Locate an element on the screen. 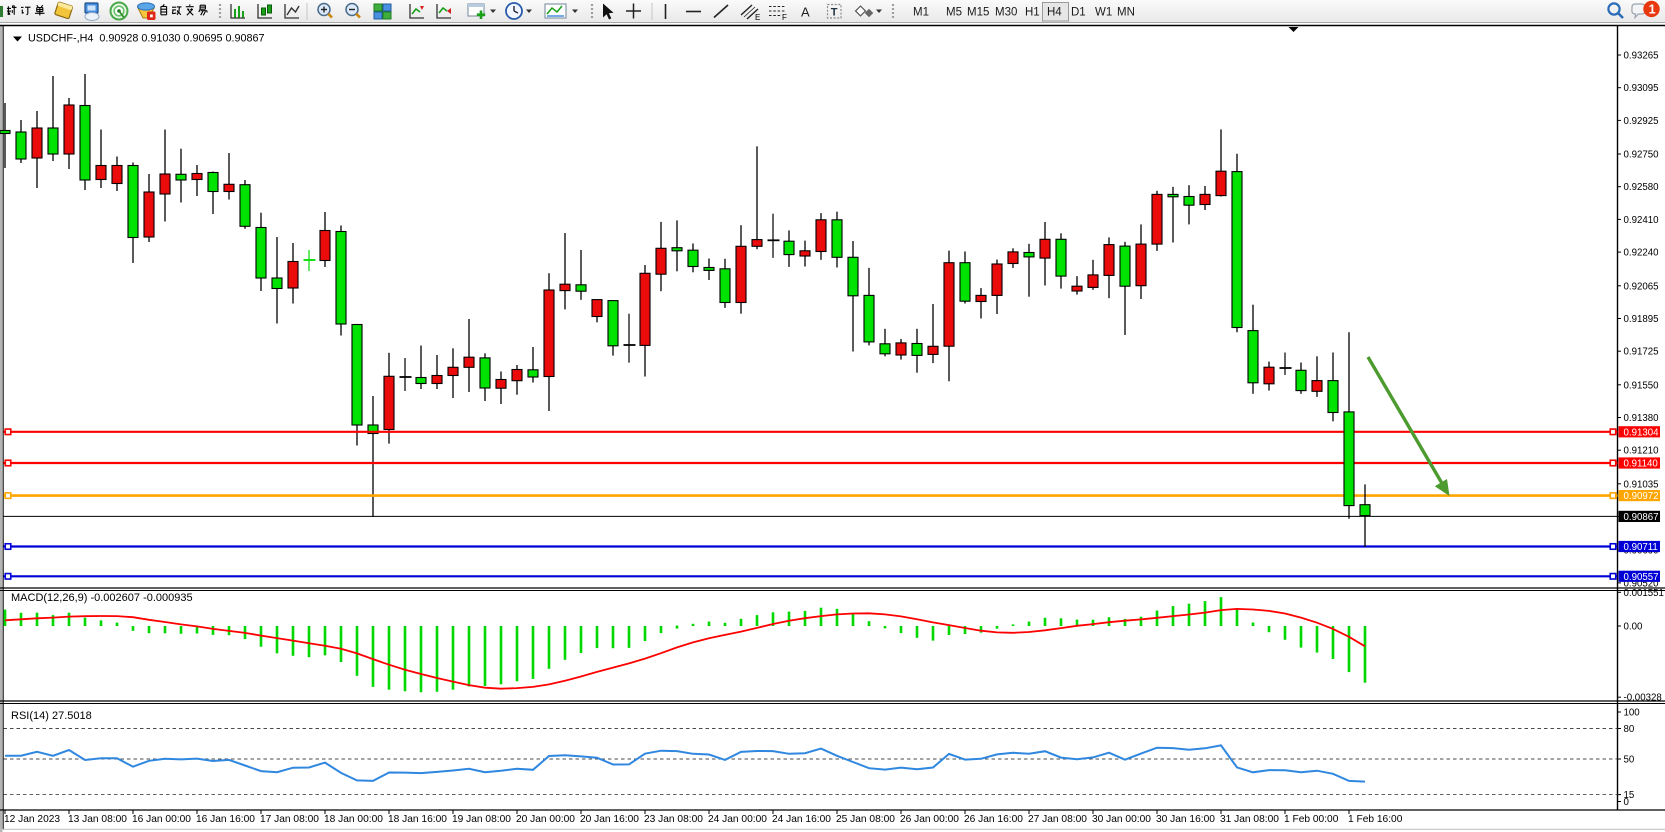  svg-text: 0.90867 is located at coordinates (1641, 517).